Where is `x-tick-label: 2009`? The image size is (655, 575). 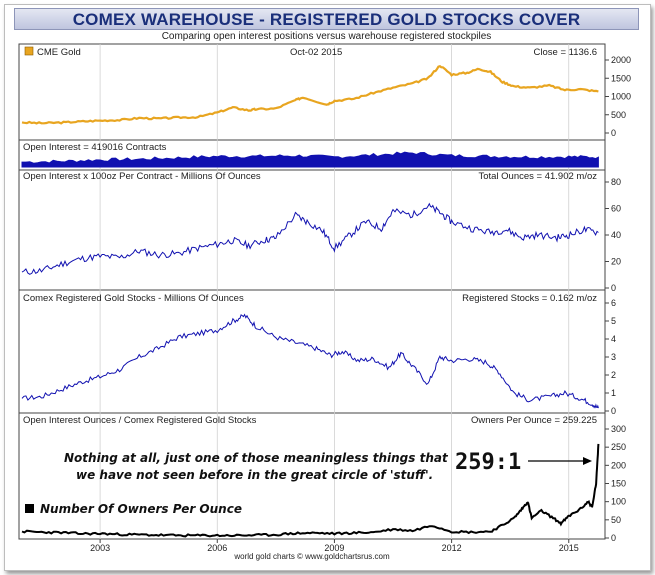
x-tick-label: 2009 is located at coordinates (334, 548).